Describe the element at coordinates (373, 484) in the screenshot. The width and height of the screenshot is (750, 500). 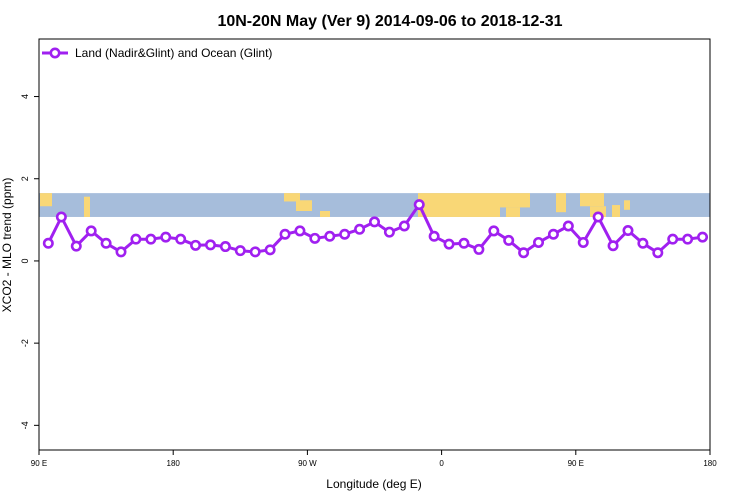
I see `x-axis-label: Longitude (deg E)` at that location.